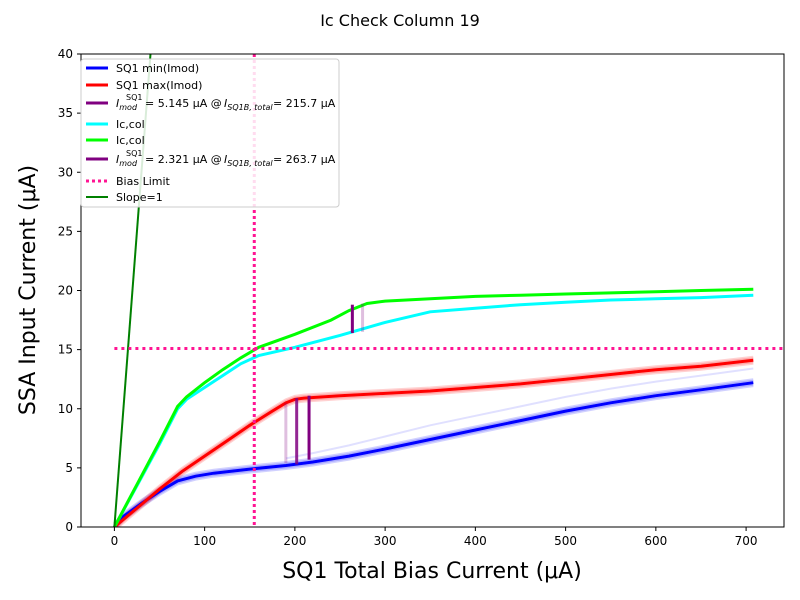 The height and width of the screenshot is (600, 800). What do you see at coordinates (65, 172) in the screenshot?
I see `y-tick-label-6: 30` at bounding box center [65, 172].